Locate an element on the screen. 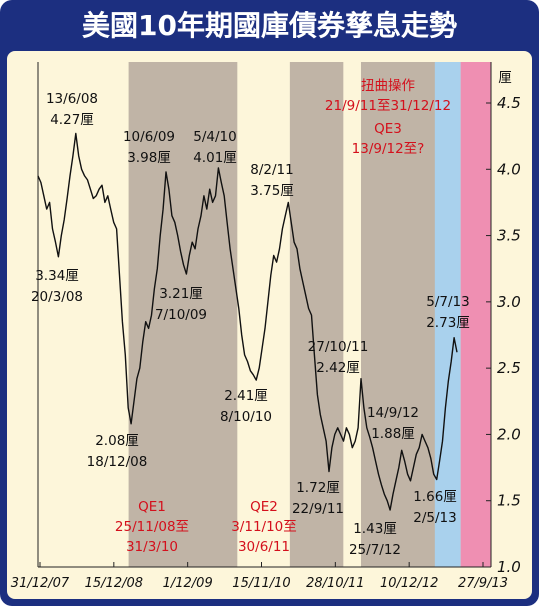 The width and height of the screenshot is (539, 606). period-dates: 31/3/10 is located at coordinates (152, 547).